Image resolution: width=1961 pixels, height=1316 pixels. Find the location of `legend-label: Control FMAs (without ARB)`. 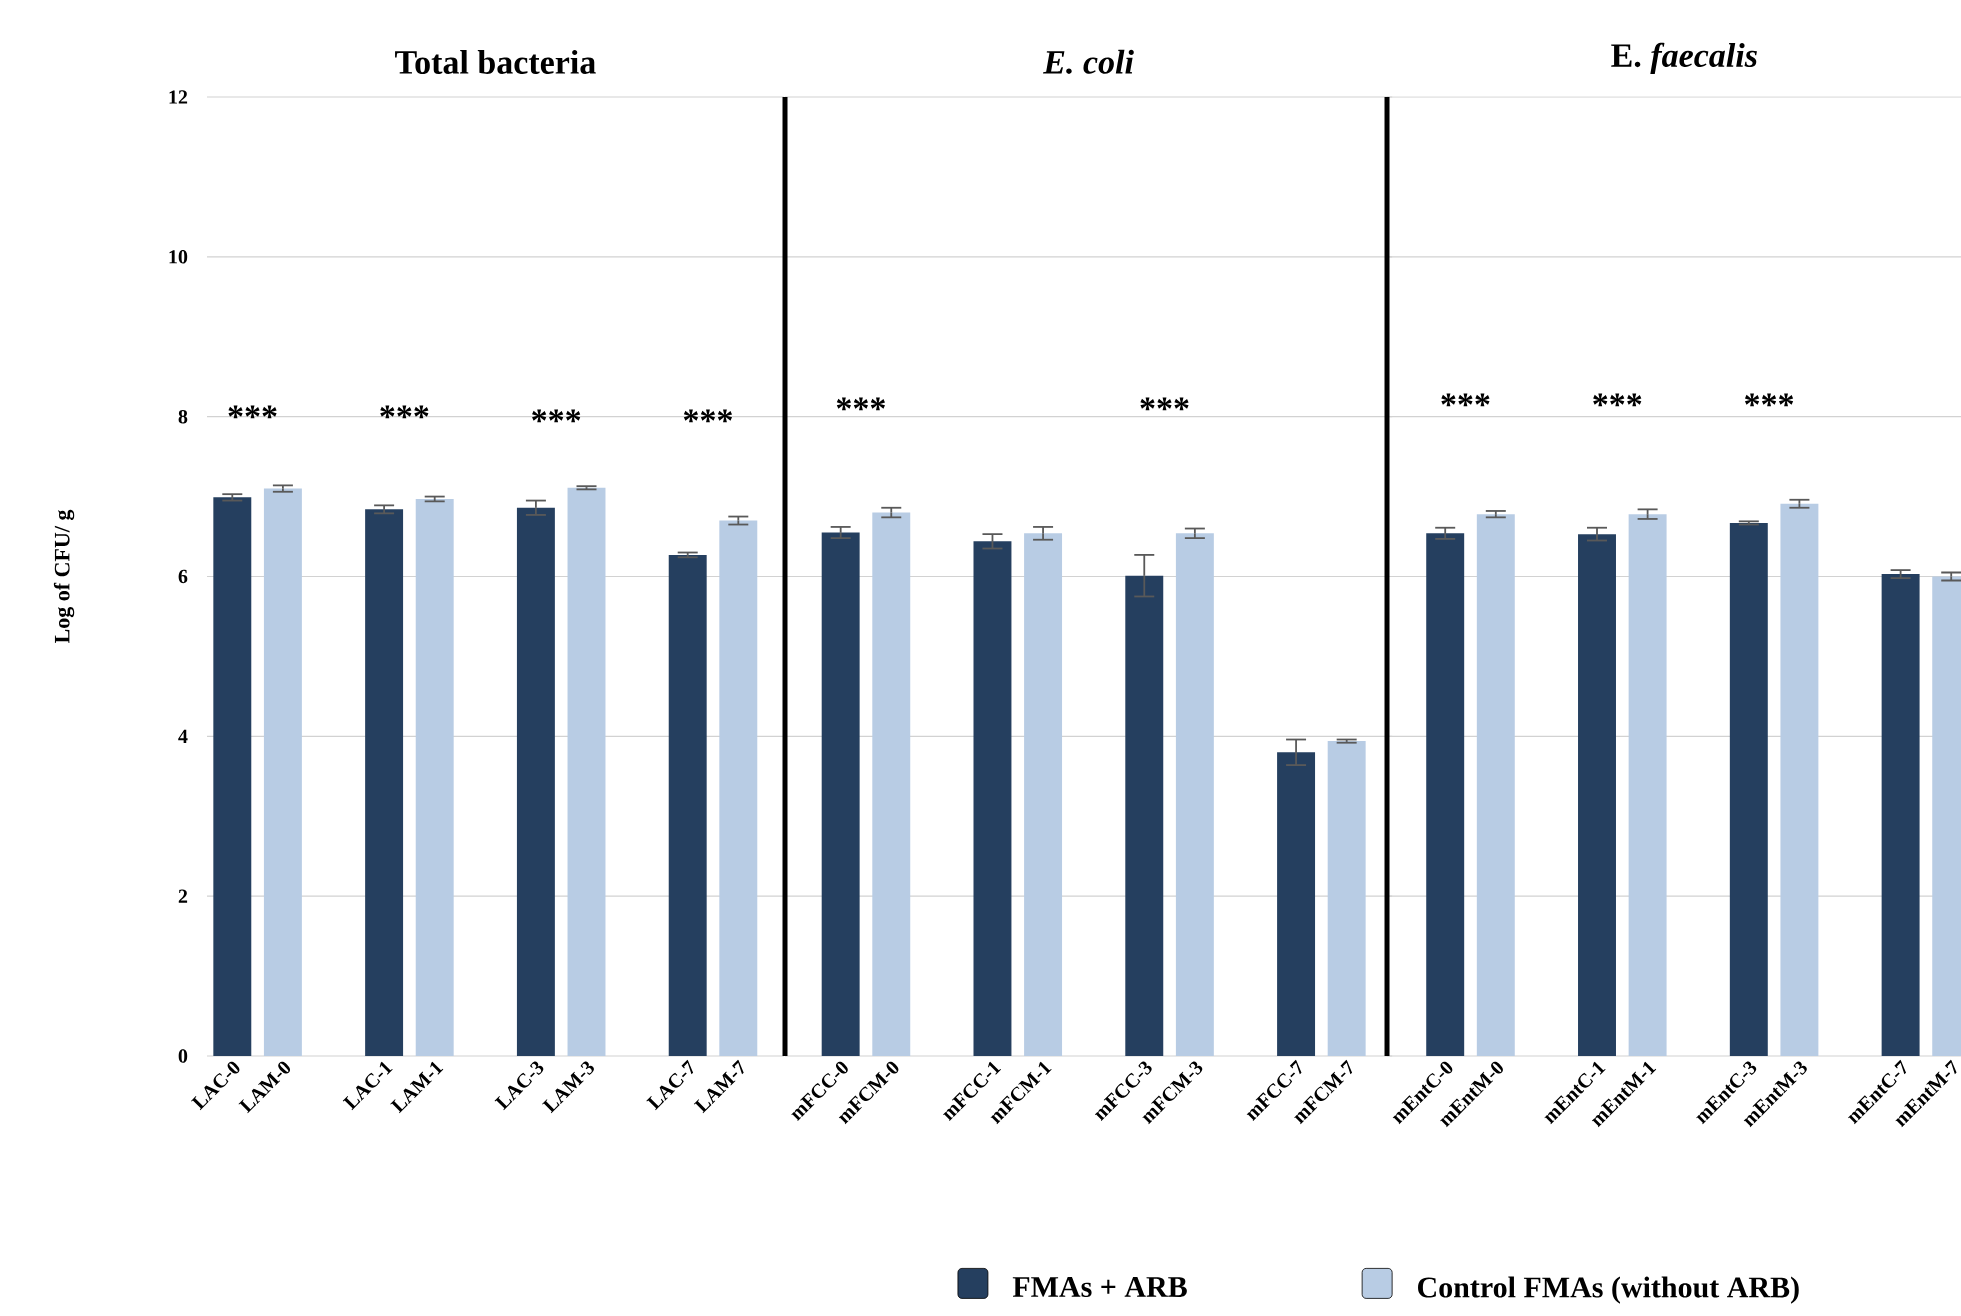

legend-label: Control FMAs (without ARB) is located at coordinates (1608, 1290).